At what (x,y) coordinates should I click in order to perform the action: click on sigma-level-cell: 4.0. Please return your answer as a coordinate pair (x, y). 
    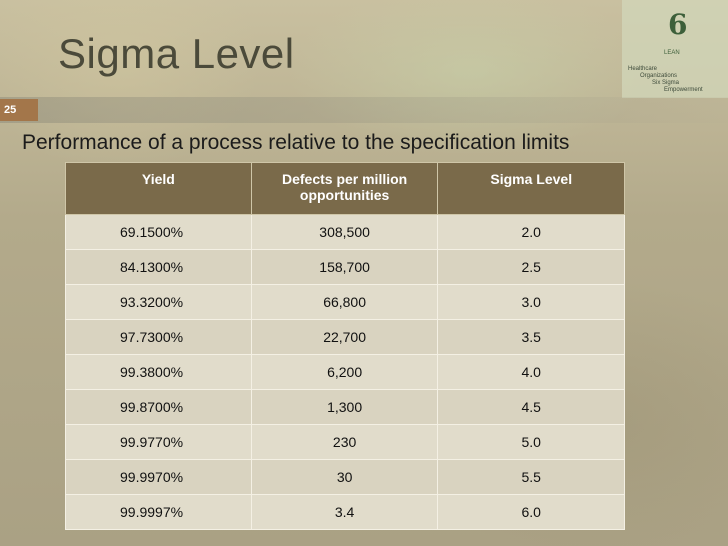
    Looking at the image, I should click on (531, 372).